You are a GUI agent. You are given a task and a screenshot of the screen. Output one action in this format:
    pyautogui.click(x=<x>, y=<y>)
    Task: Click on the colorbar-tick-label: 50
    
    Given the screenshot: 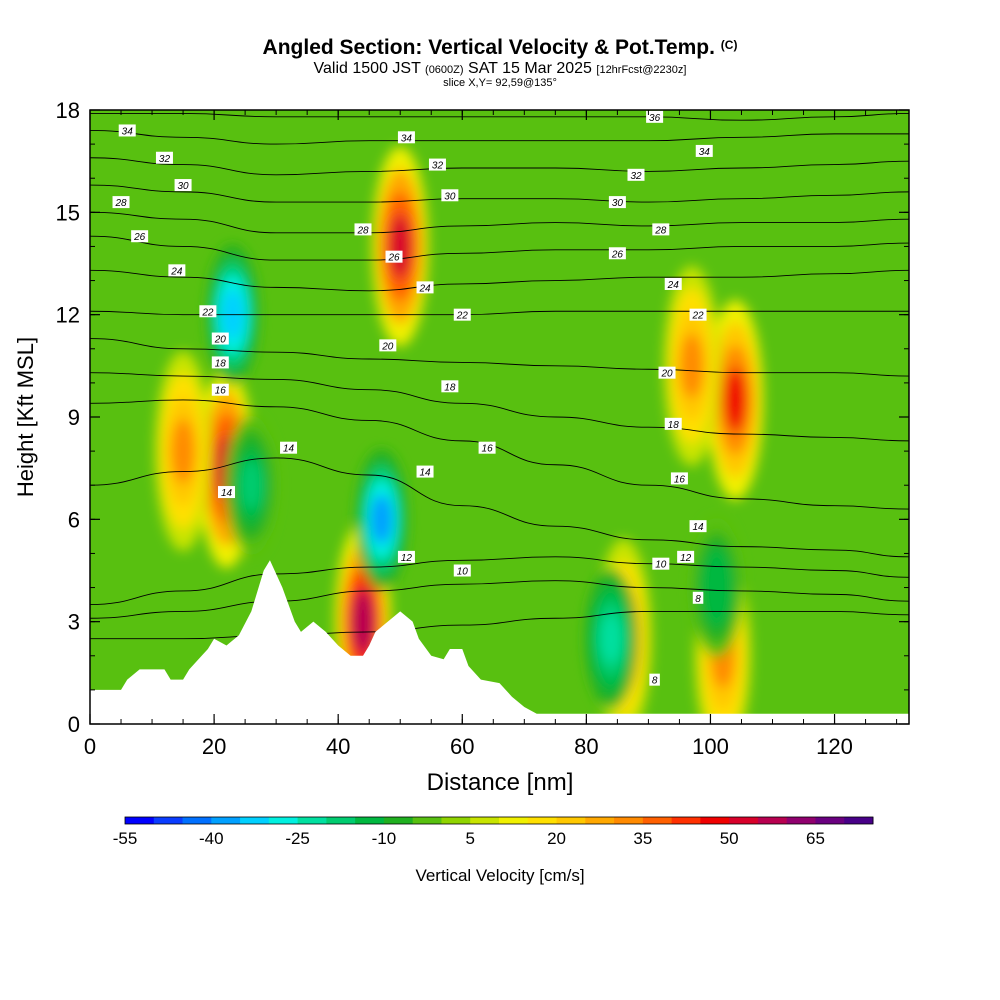 What is the action you would take?
    pyautogui.click(x=729, y=838)
    